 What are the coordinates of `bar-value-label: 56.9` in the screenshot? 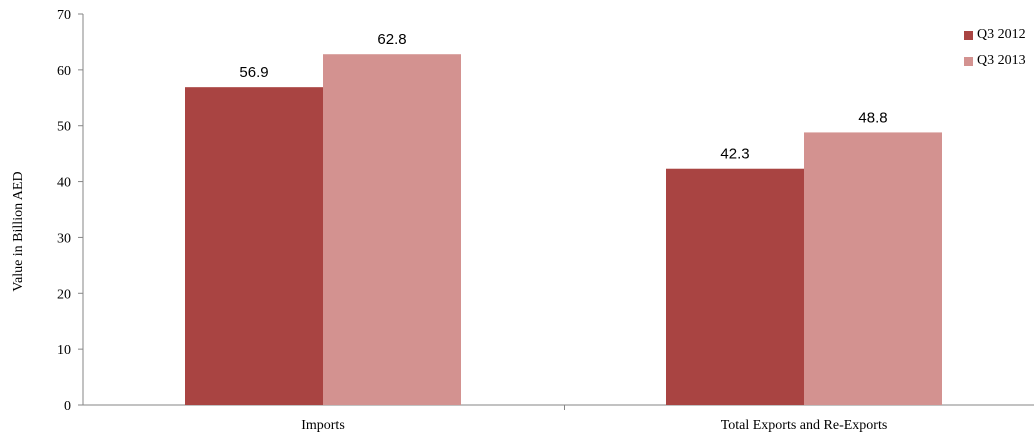 It's located at (253, 72).